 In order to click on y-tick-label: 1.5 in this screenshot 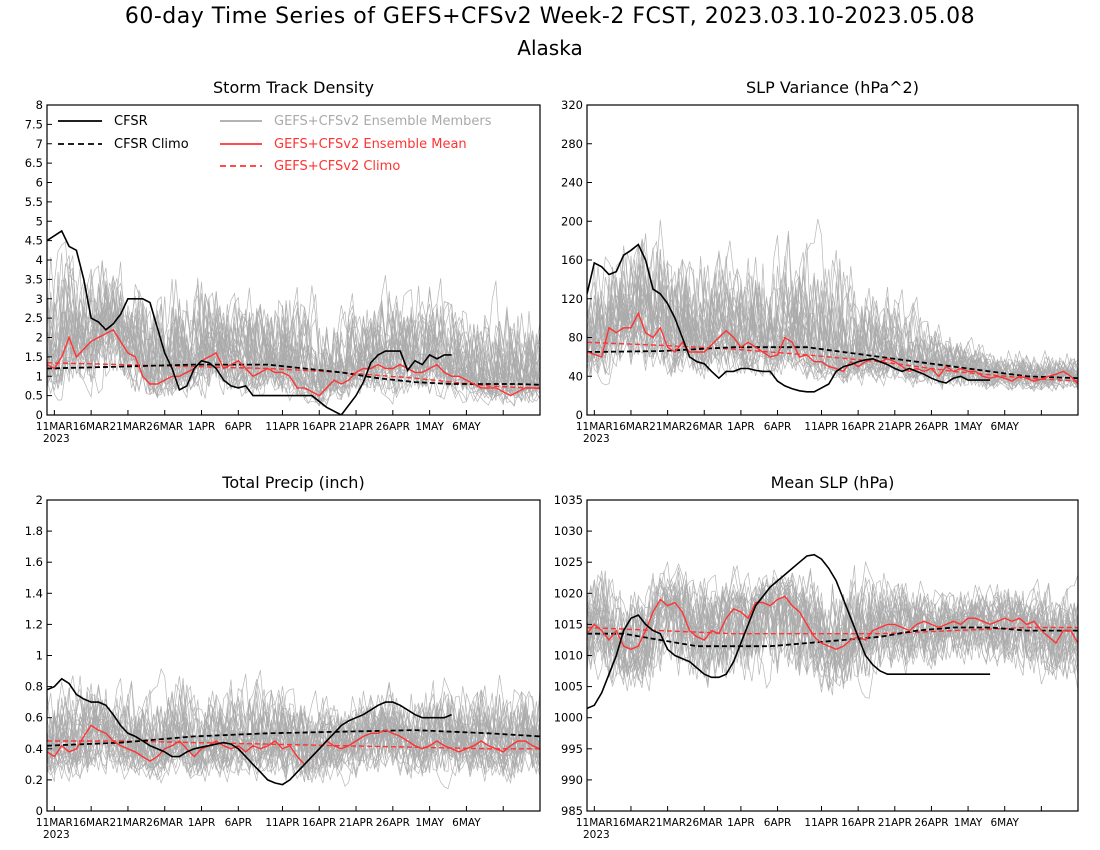, I will do `click(34, 357)`.